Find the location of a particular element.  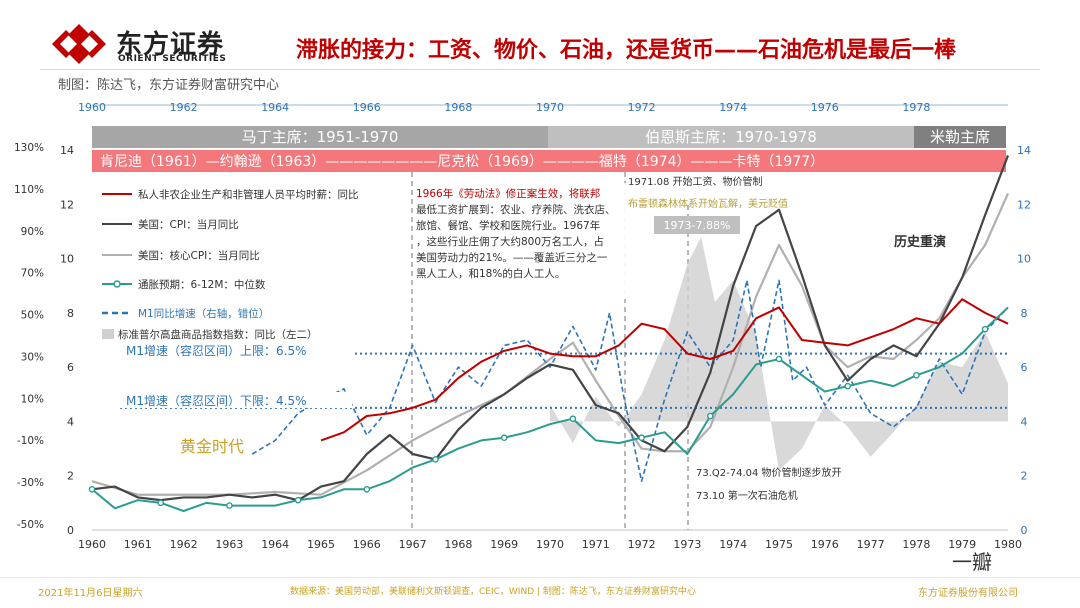

y-outer-tick-label: 50% is located at coordinates (32, 316).